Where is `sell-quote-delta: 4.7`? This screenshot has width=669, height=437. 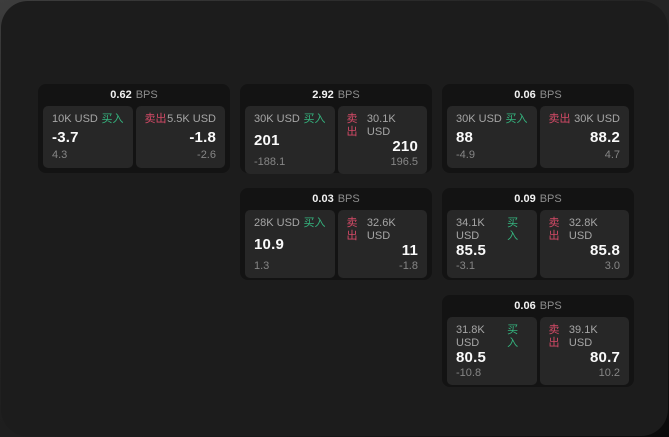 sell-quote-delta: 4.7 is located at coordinates (612, 155).